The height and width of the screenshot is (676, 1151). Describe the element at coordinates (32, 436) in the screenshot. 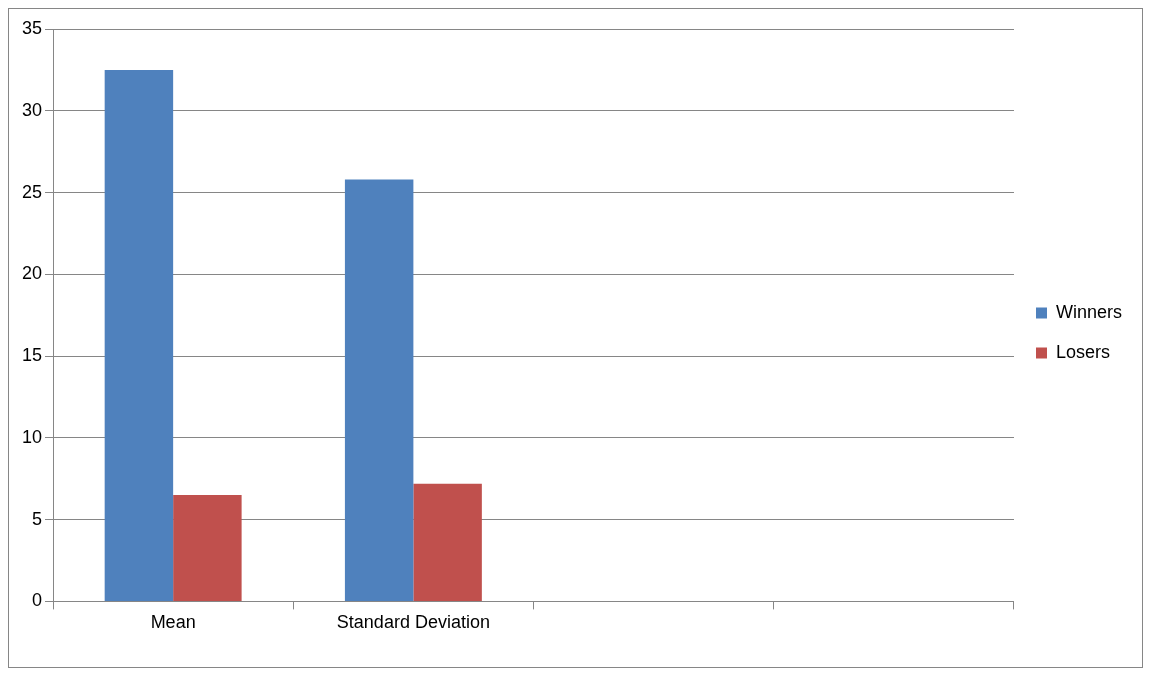

I see `y-tick-label: 10` at that location.